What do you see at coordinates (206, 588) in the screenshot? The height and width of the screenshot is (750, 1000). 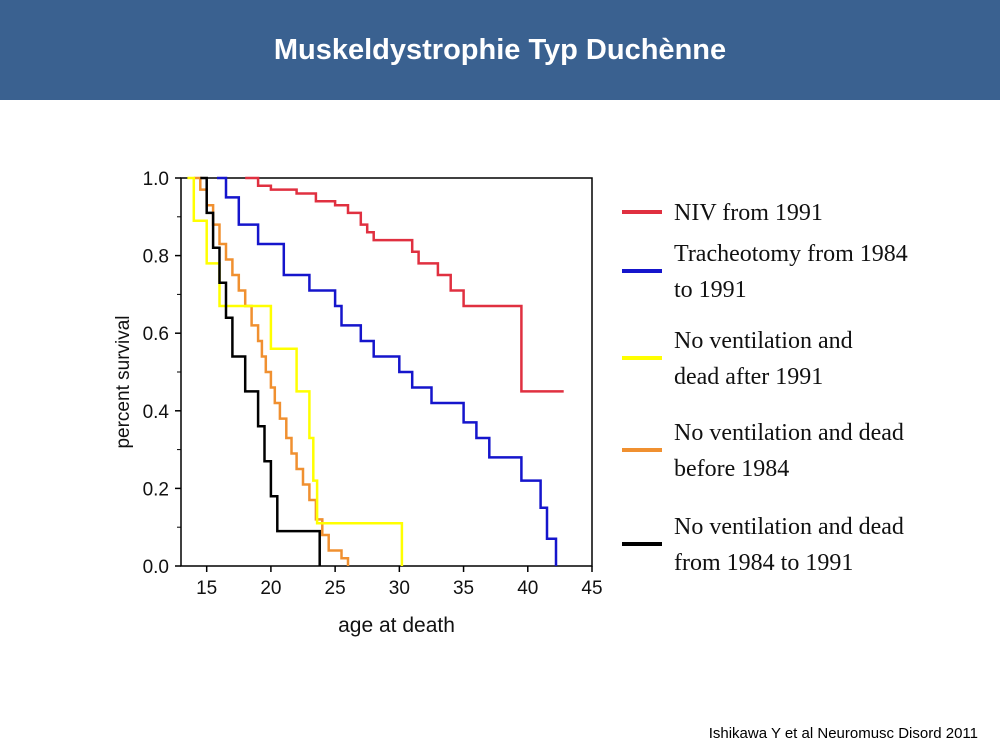 I see `x-tick-label: 15` at bounding box center [206, 588].